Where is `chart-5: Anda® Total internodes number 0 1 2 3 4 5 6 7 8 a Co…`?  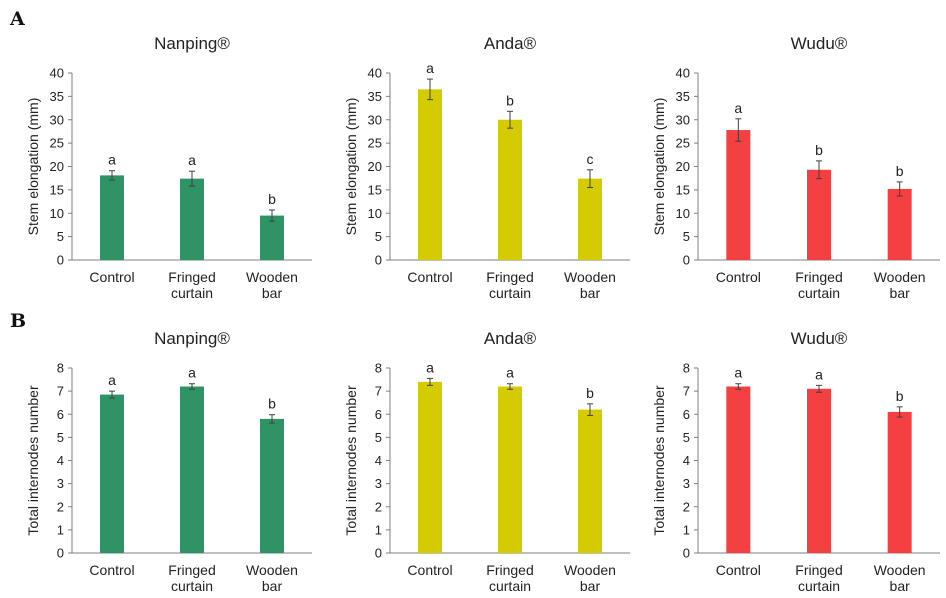
chart-5: Anda® Total internodes number 0 1 2 3 4 5 6 7 8 a Co… is located at coordinates (486, 461).